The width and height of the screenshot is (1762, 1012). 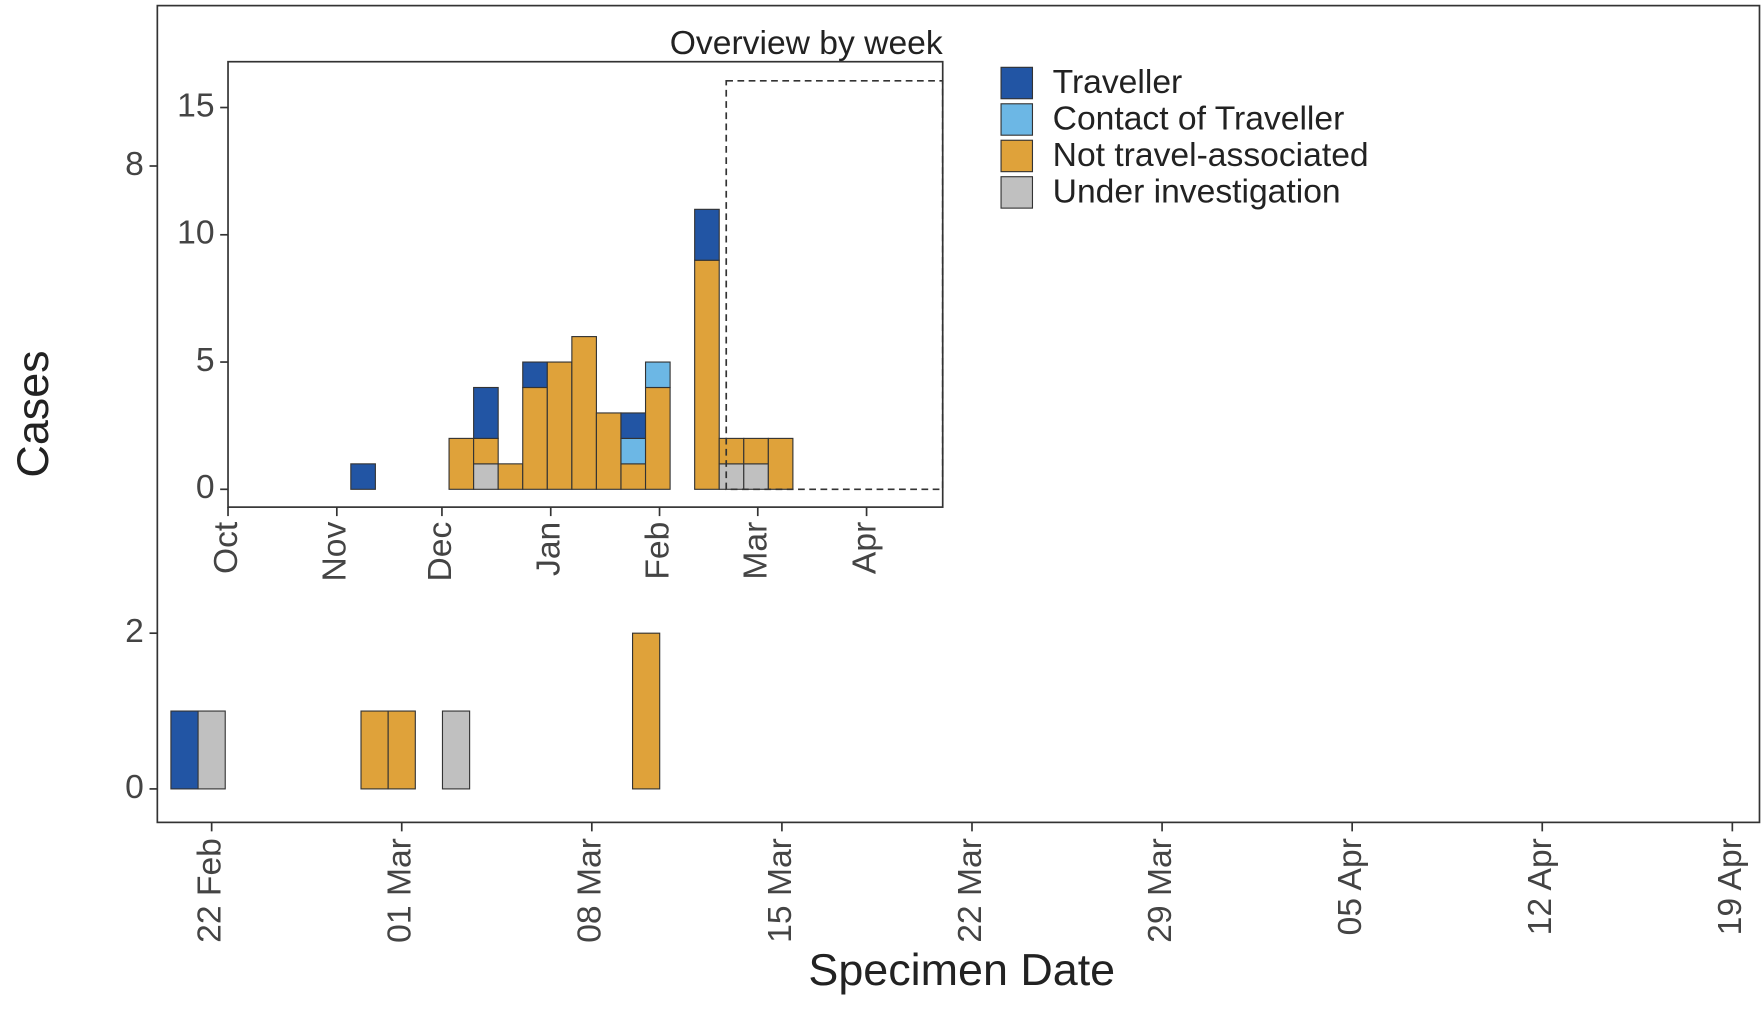 I want to click on y-tick-label: 0, so click(x=134, y=787).